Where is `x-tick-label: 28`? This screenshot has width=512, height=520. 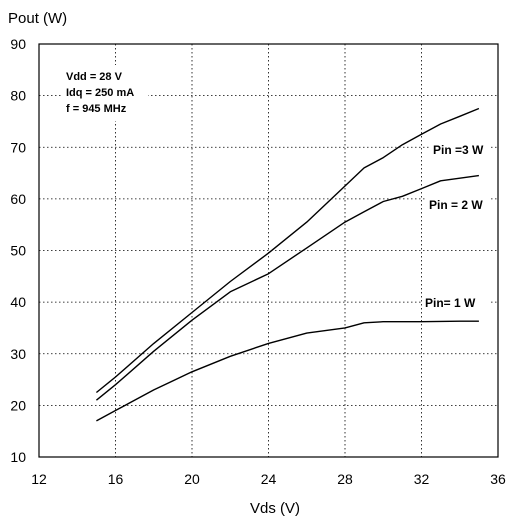
x-tick-label: 28 is located at coordinates (345, 479).